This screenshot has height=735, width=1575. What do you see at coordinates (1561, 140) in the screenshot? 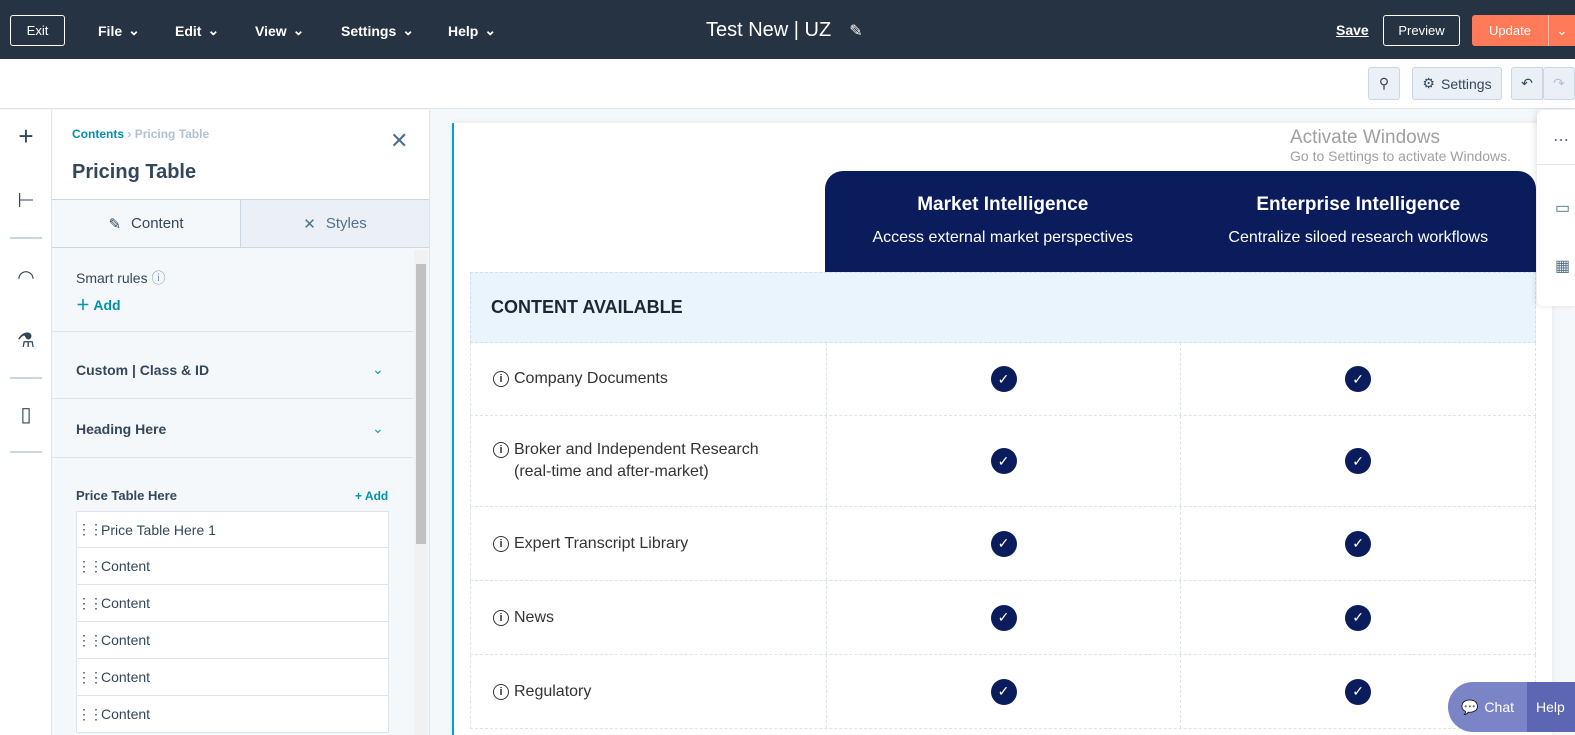
I see `grid-icon: ⋯` at bounding box center [1561, 140].